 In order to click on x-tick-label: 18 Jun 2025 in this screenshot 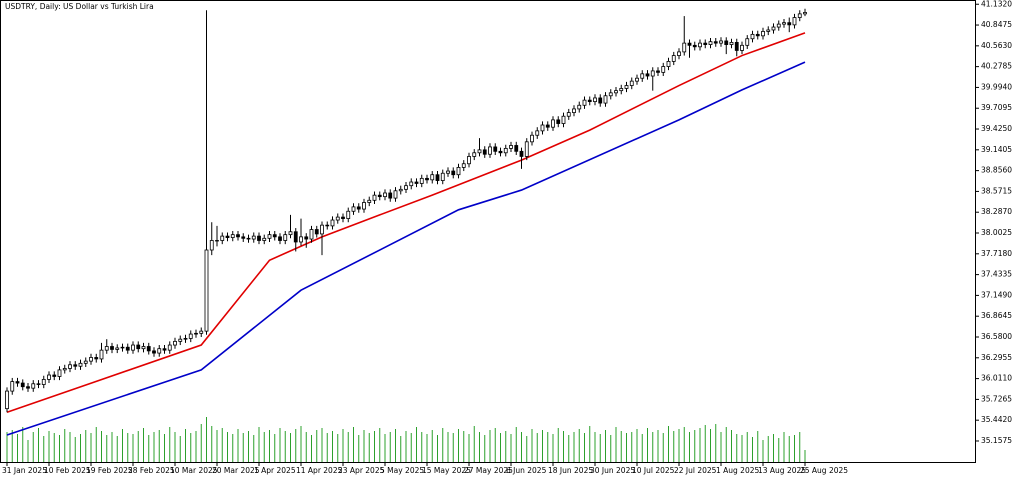, I will do `click(570, 470)`.